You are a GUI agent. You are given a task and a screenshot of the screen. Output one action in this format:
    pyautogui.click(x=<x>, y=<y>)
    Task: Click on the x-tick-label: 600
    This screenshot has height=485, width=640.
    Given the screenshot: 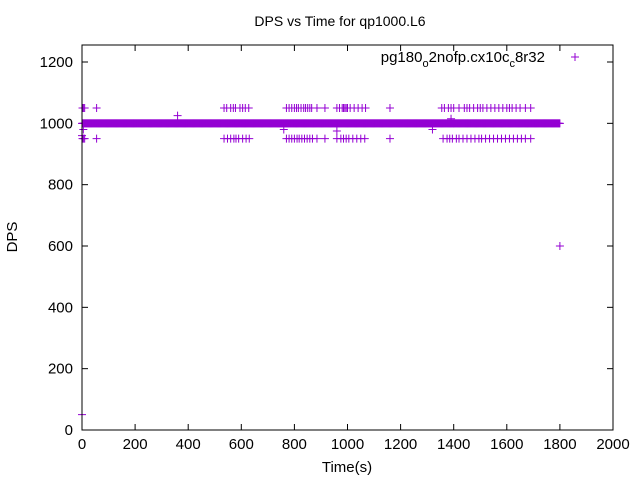 What is the action you would take?
    pyautogui.click(x=241, y=444)
    